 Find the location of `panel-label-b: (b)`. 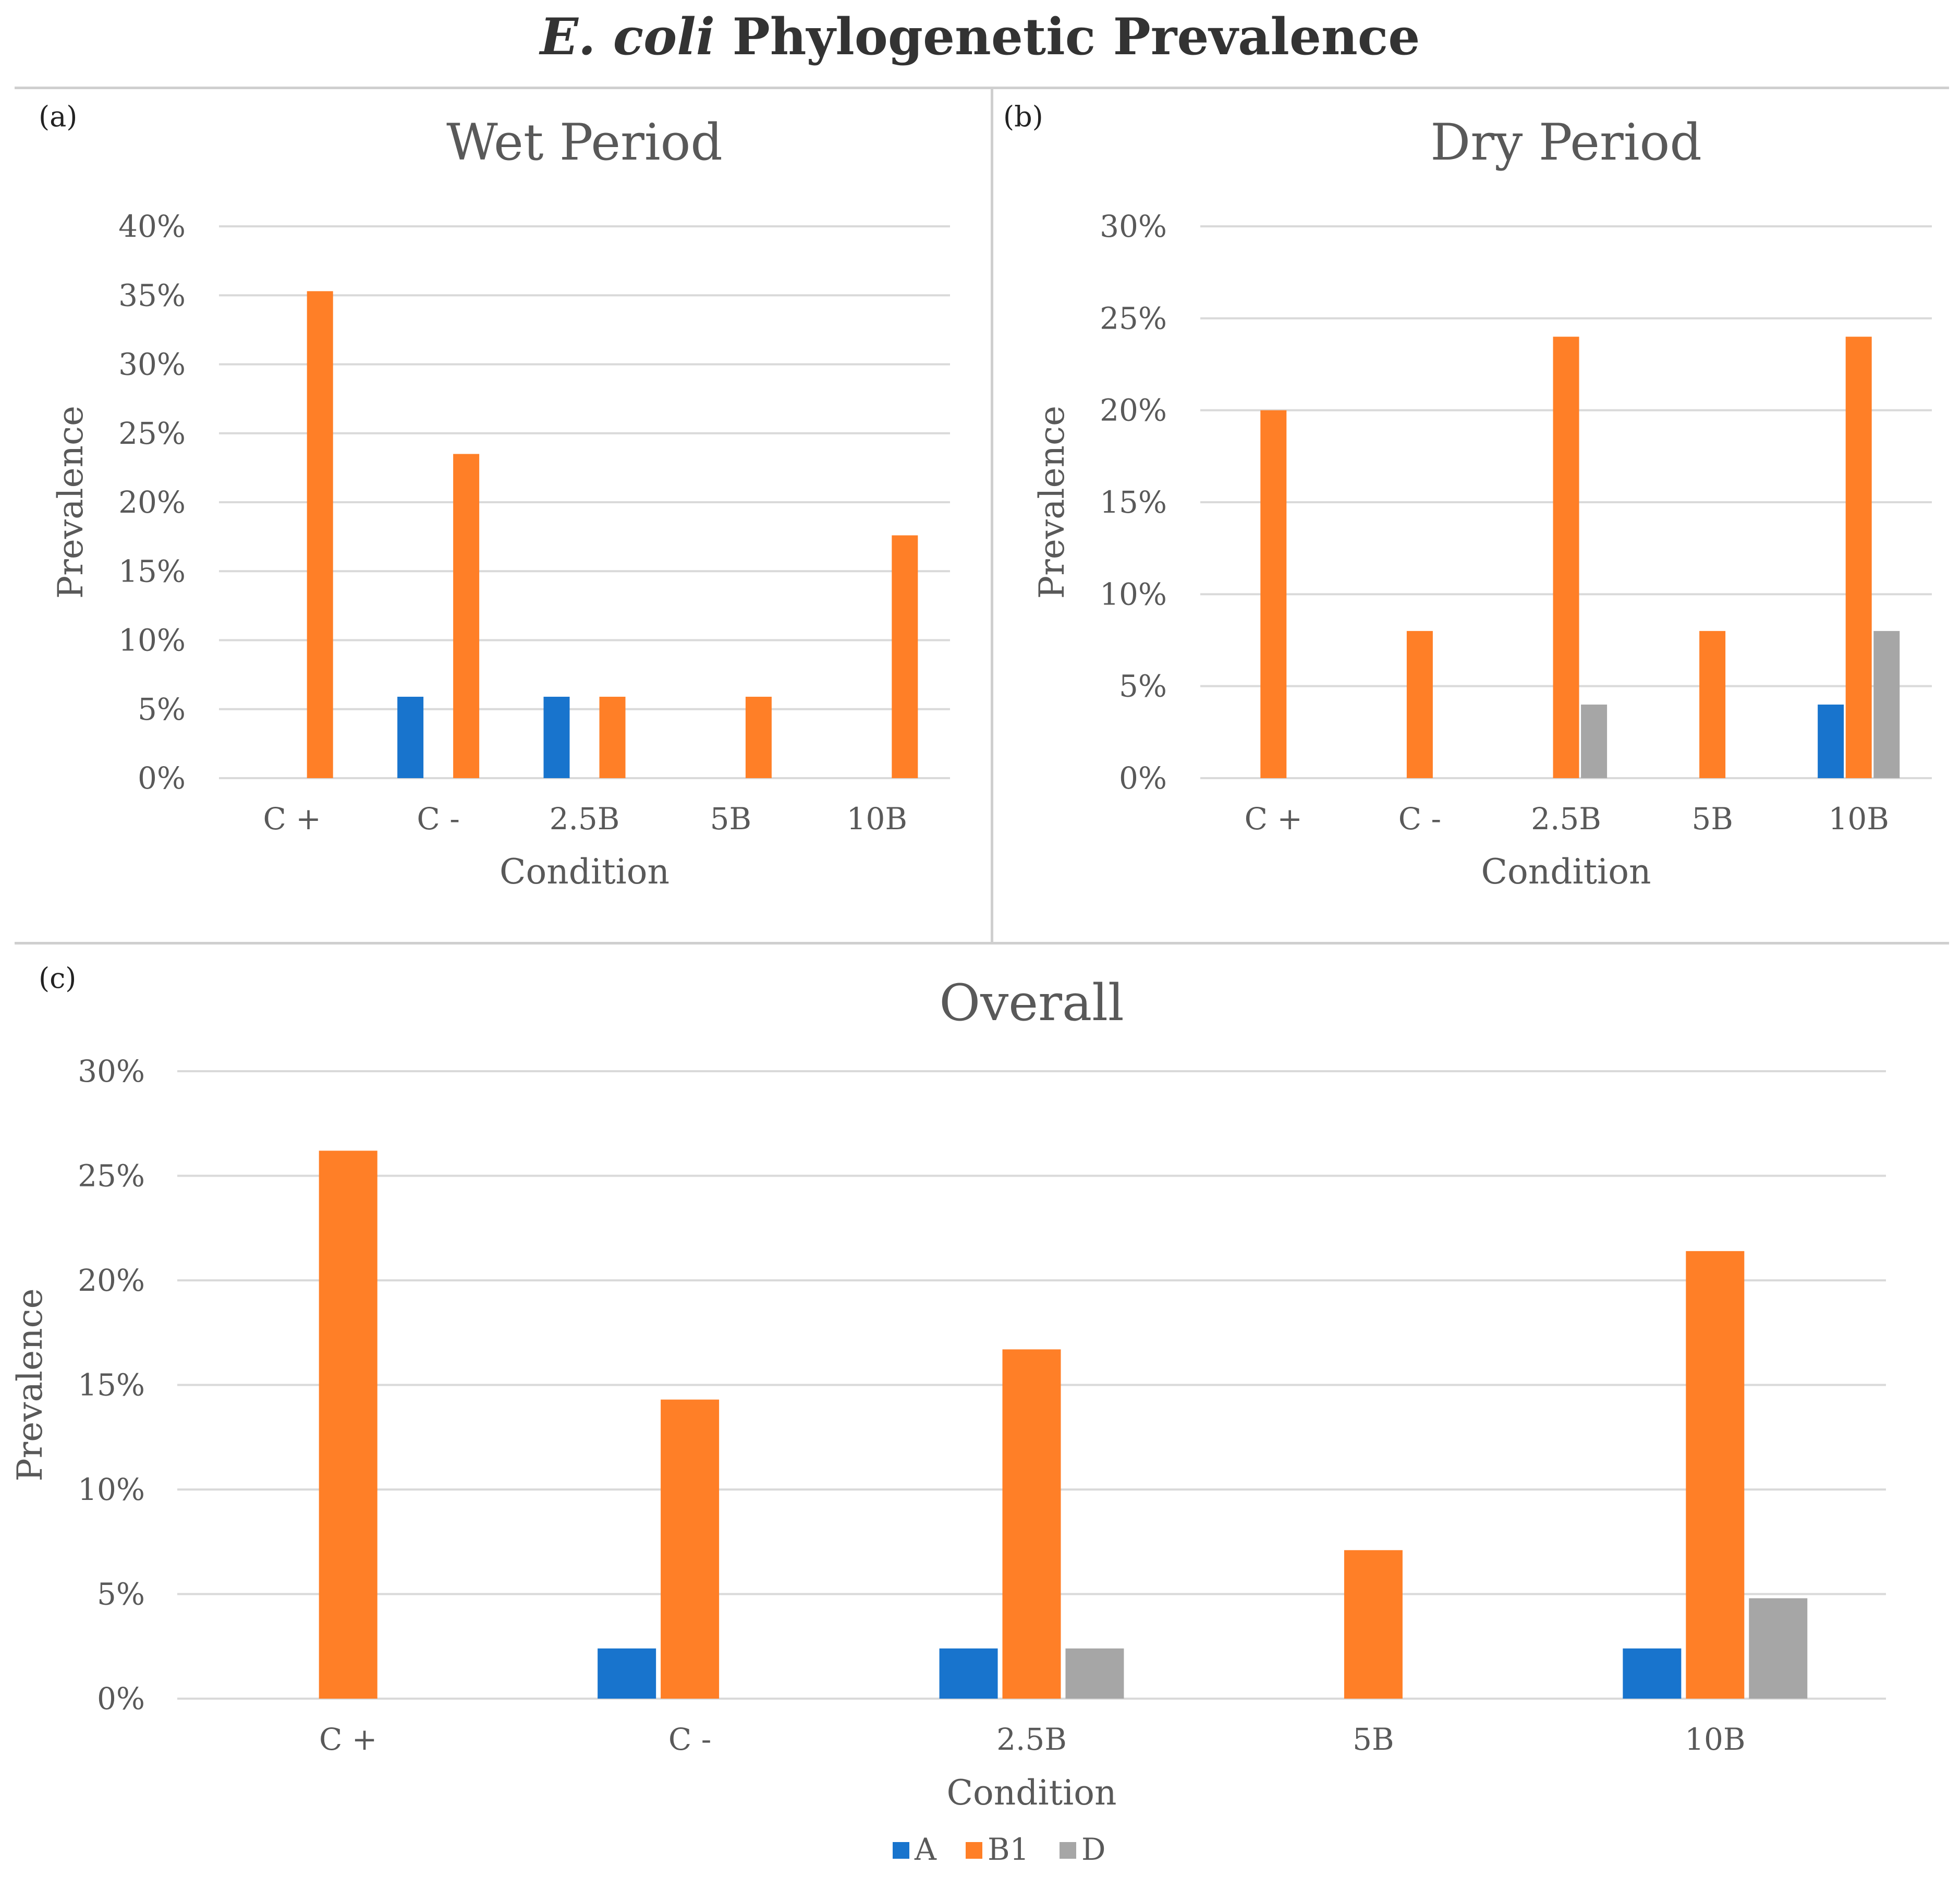

panel-label-b: (b) is located at coordinates (1023, 117).